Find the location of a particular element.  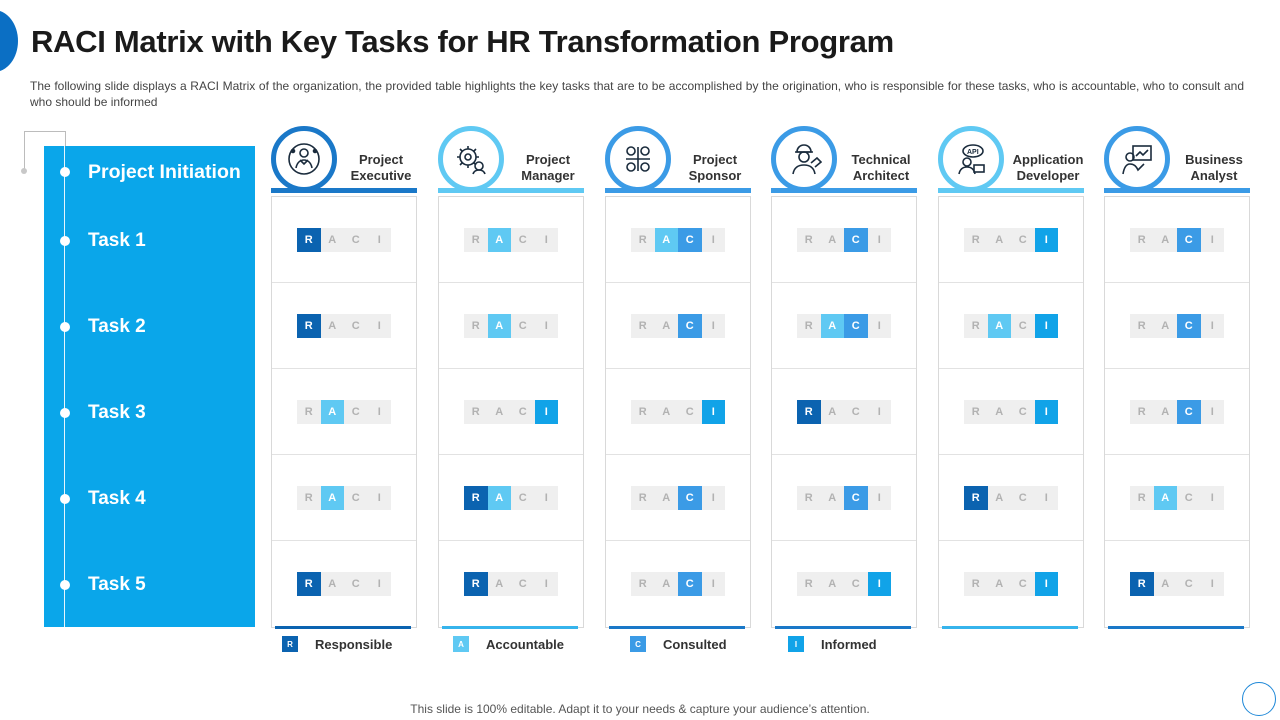

role-badge: API is located at coordinates (971, 159).